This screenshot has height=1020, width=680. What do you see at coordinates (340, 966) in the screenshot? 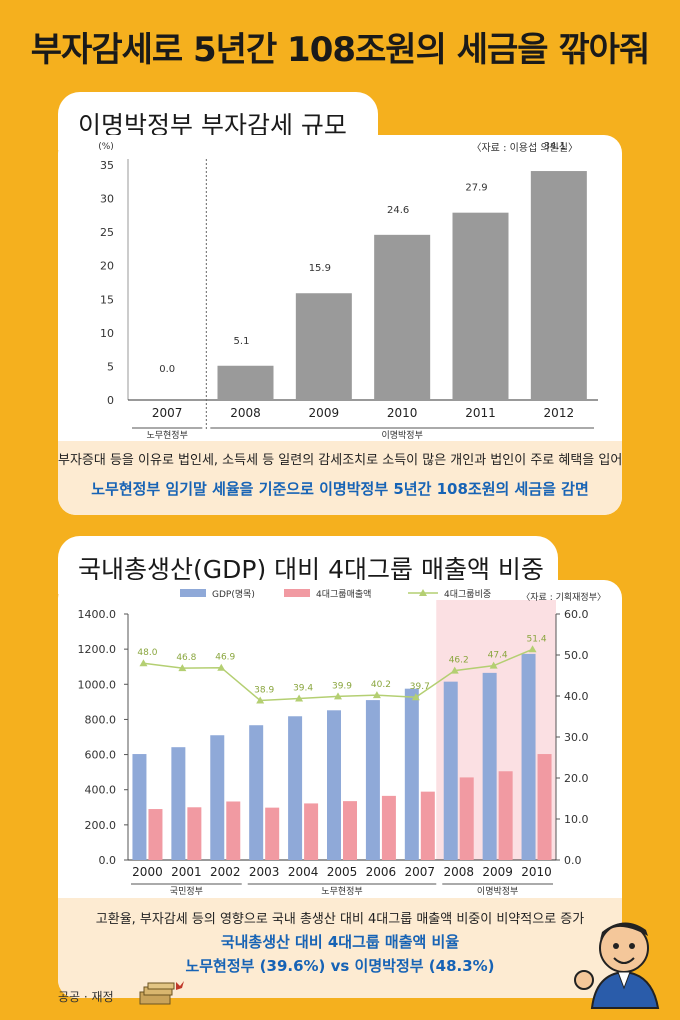
I see `chart2-caption-highlight-2: 노무현정부 (39.6%) vs 이명박정부 (48.3%)` at bounding box center [340, 966].